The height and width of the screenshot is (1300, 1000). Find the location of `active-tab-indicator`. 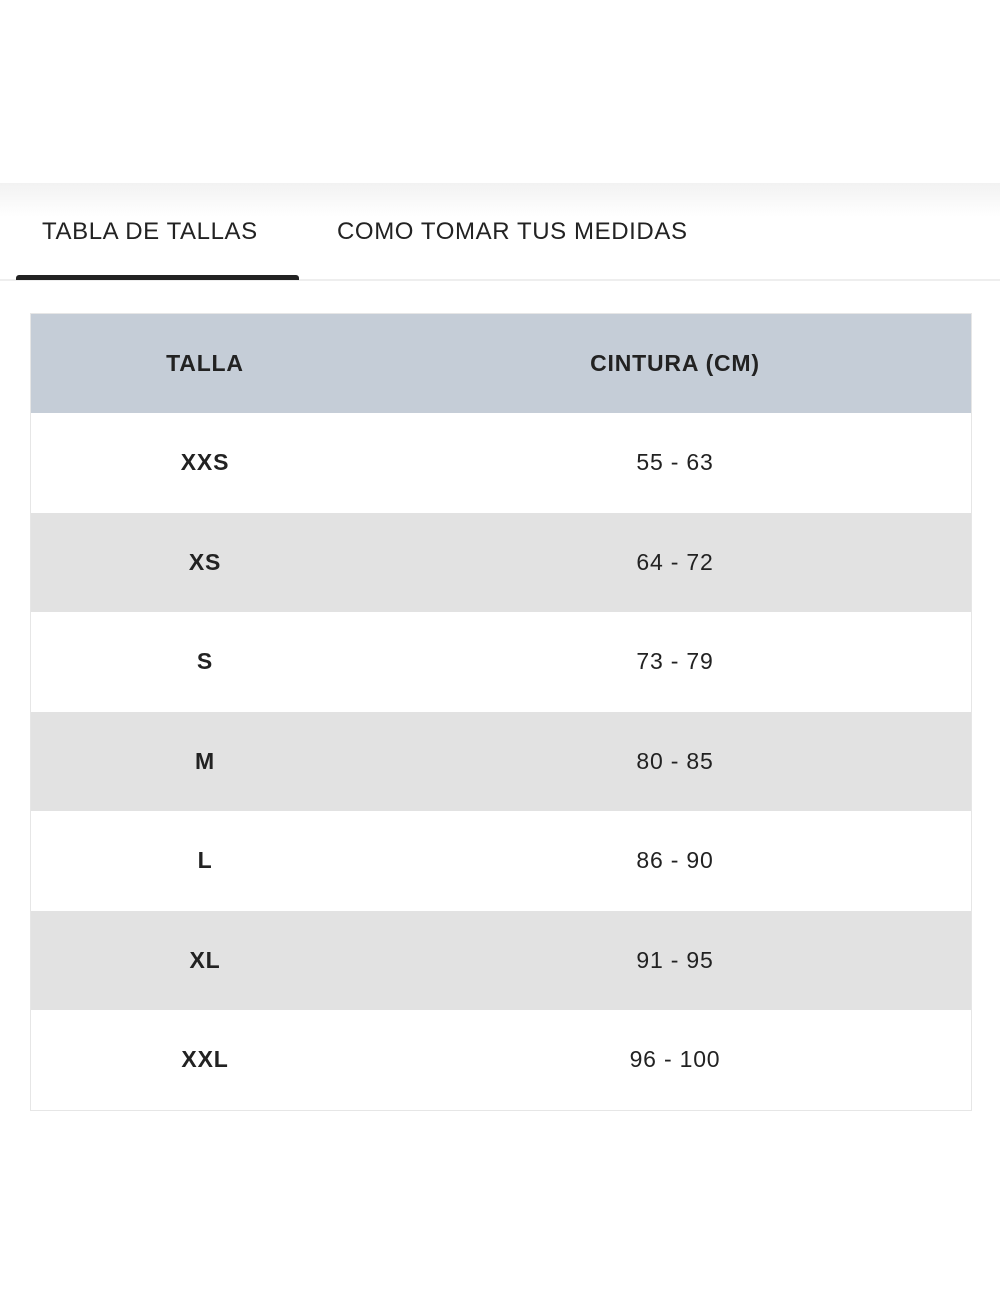

active-tab-indicator is located at coordinates (157, 277).